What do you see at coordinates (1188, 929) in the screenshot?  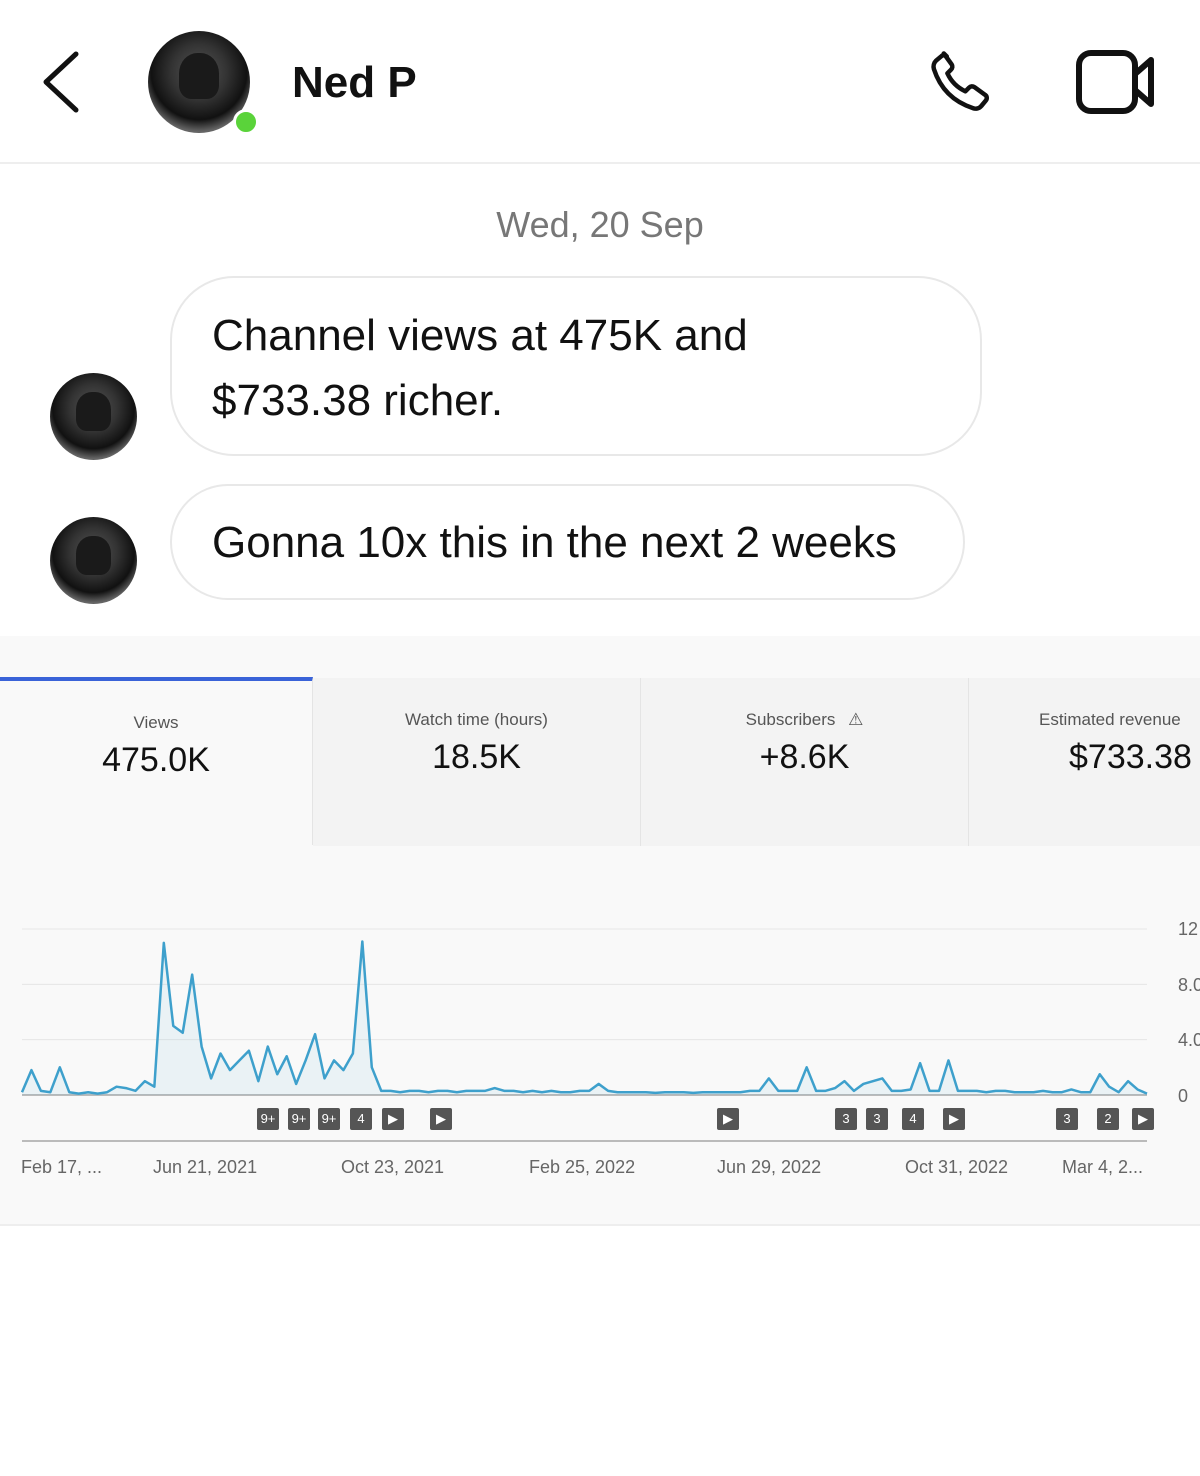 I see `y-tick-label: 12` at bounding box center [1188, 929].